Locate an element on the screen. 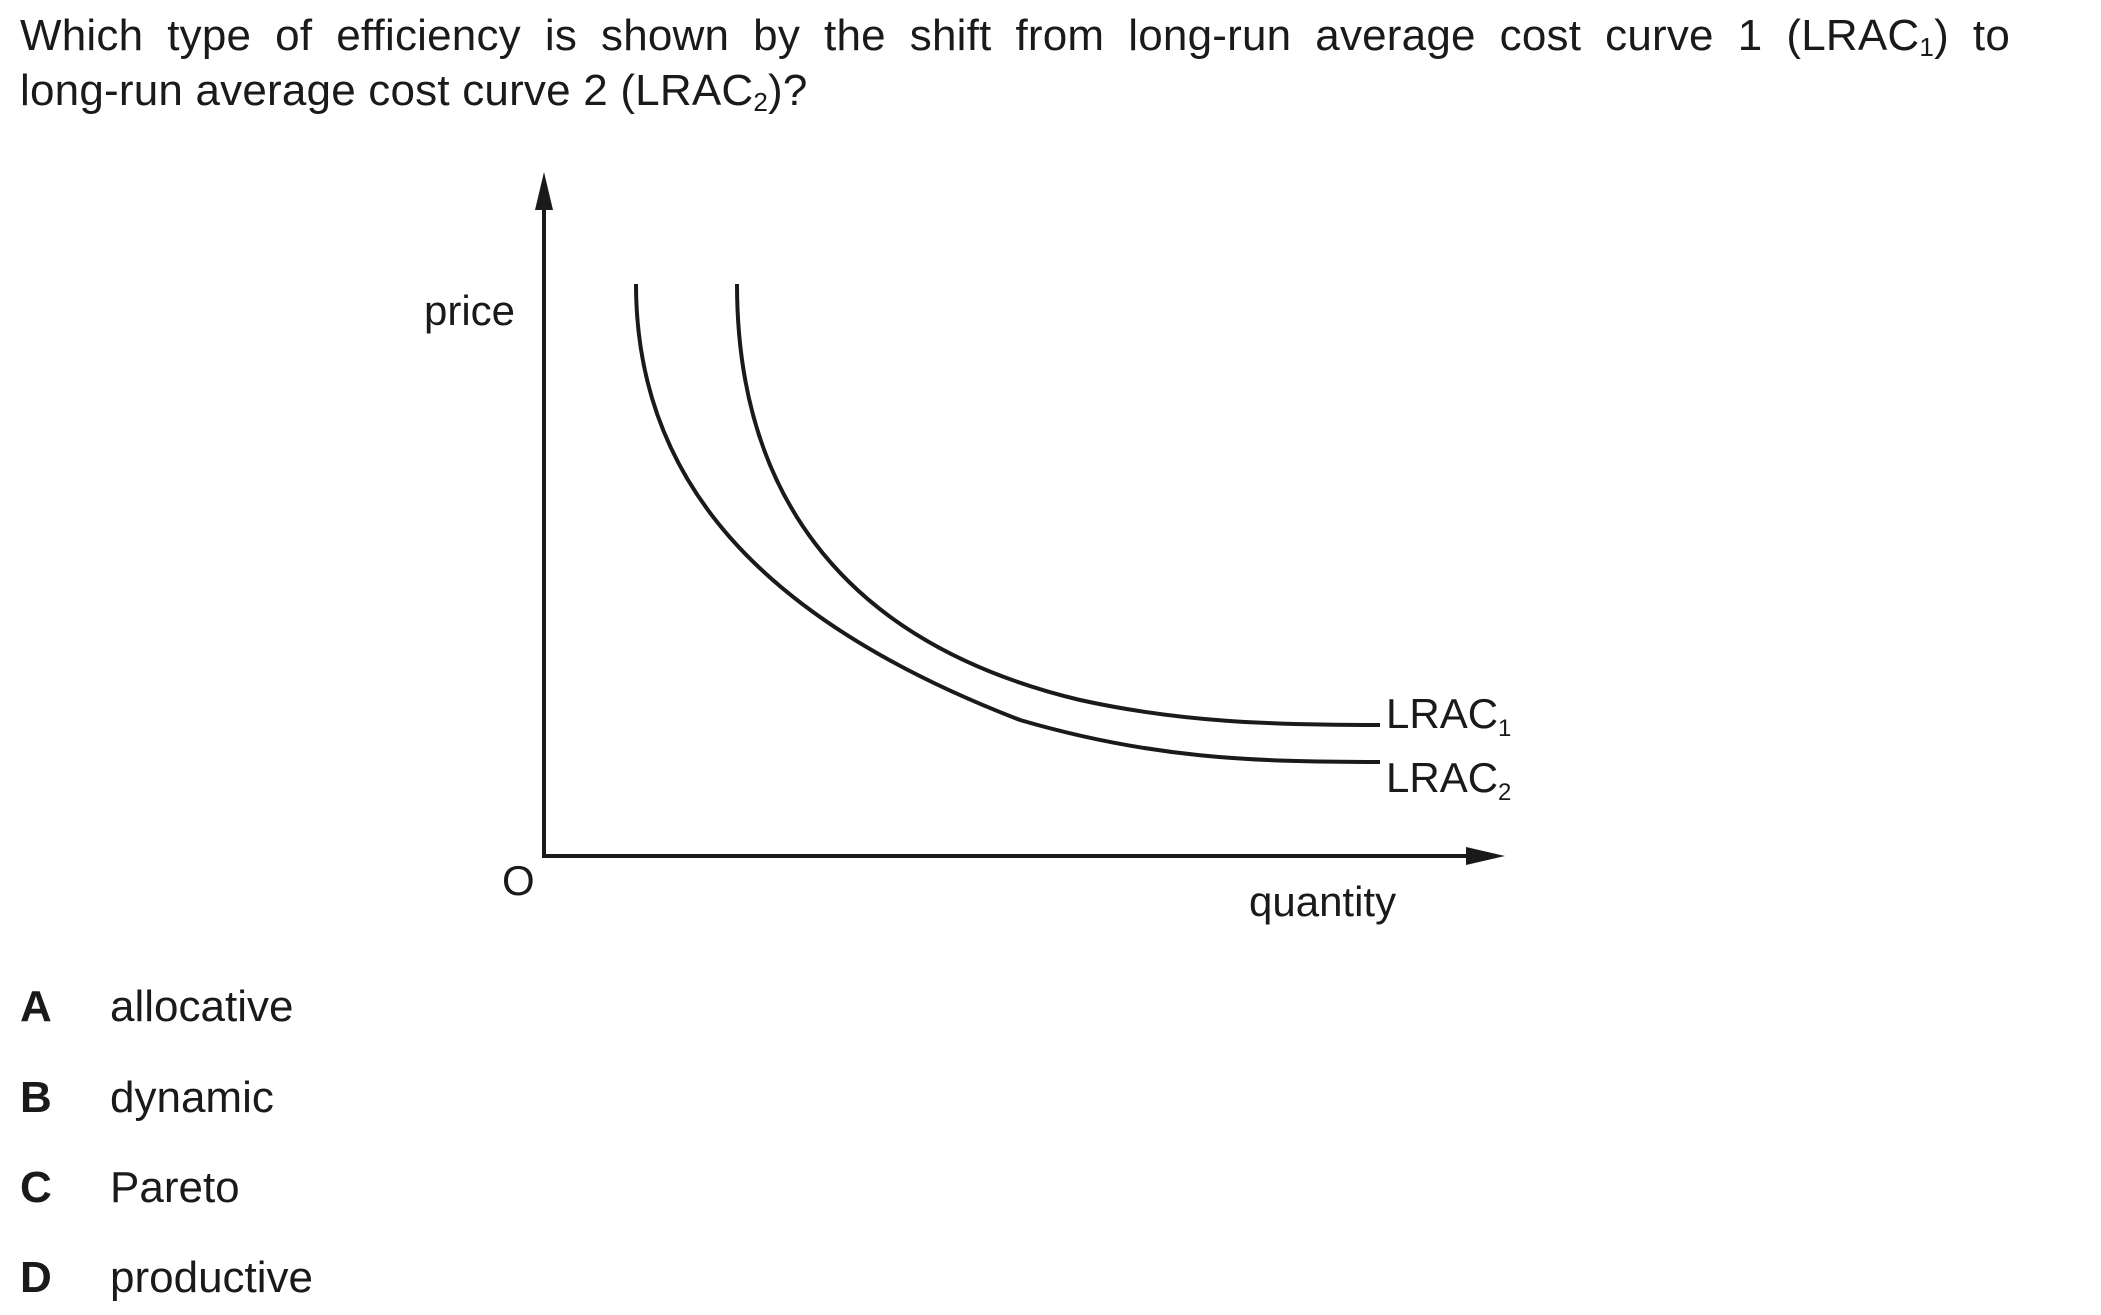 This screenshot has height=1315, width=2101. option-text: productive is located at coordinates (212, 1277).